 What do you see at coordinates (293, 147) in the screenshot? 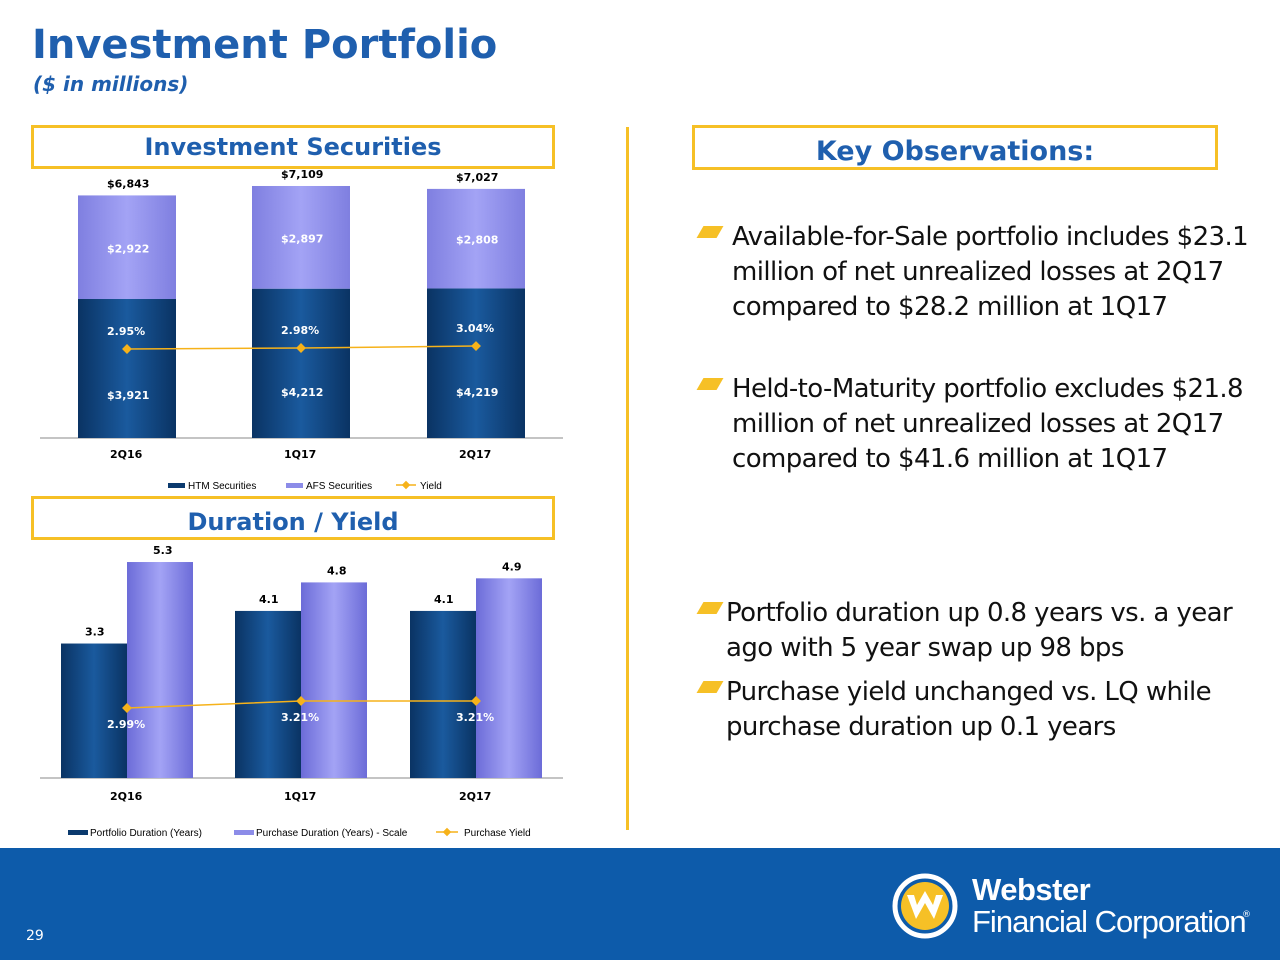
I see `investment-securities-header: Investment Securities` at bounding box center [293, 147].